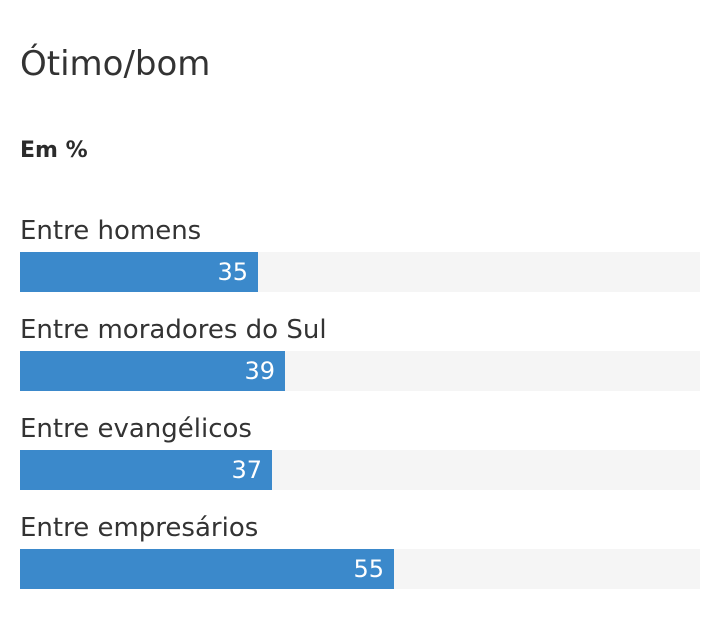  Describe the element at coordinates (173, 330) in the screenshot. I see `category-label: Entre moradores do Sul` at that location.